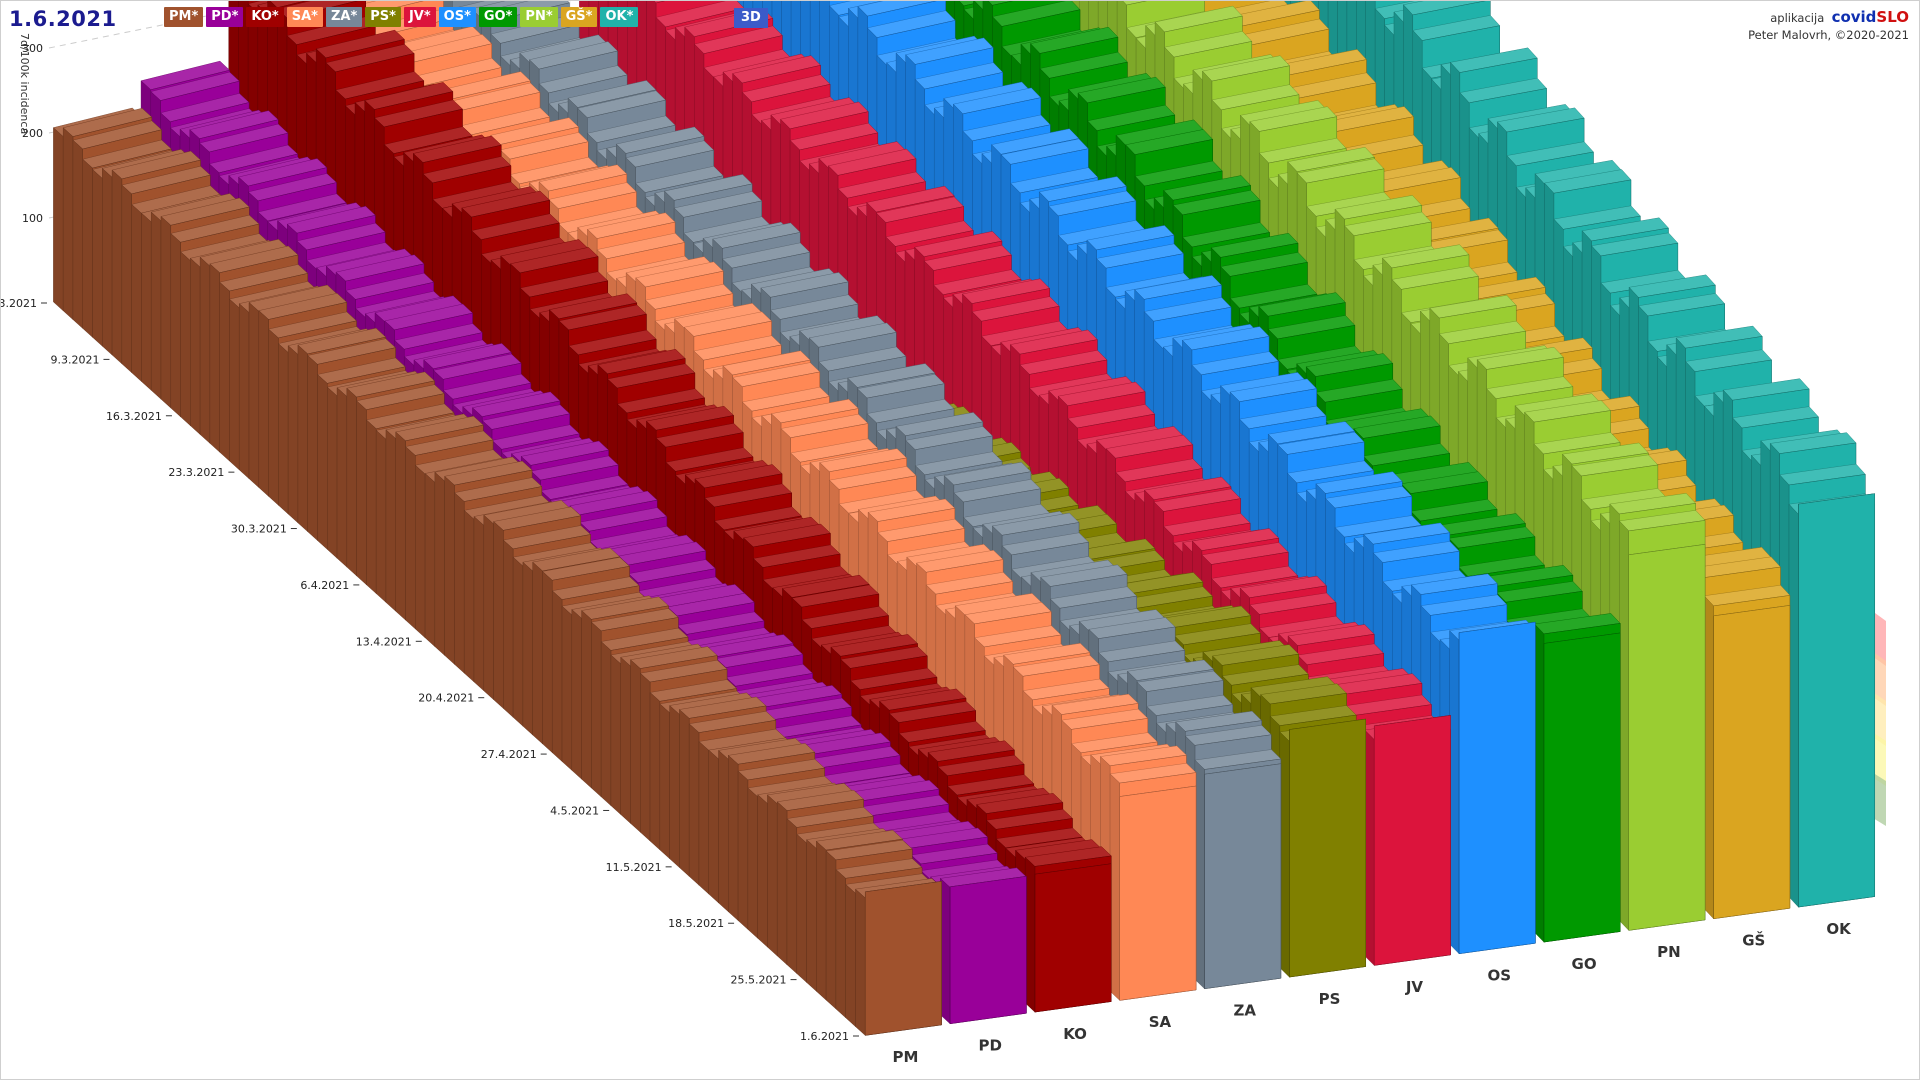 Image resolution: width=1920 pixels, height=1080 pixels. What do you see at coordinates (751, 18) in the screenshot?
I see `toggle-3d-button: 3D` at bounding box center [751, 18].